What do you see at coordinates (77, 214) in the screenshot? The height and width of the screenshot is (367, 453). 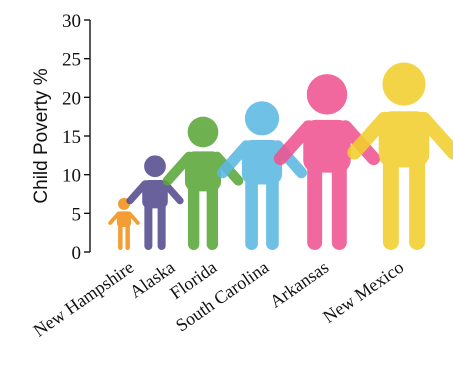 I see `y-tick-label: 5` at bounding box center [77, 214].